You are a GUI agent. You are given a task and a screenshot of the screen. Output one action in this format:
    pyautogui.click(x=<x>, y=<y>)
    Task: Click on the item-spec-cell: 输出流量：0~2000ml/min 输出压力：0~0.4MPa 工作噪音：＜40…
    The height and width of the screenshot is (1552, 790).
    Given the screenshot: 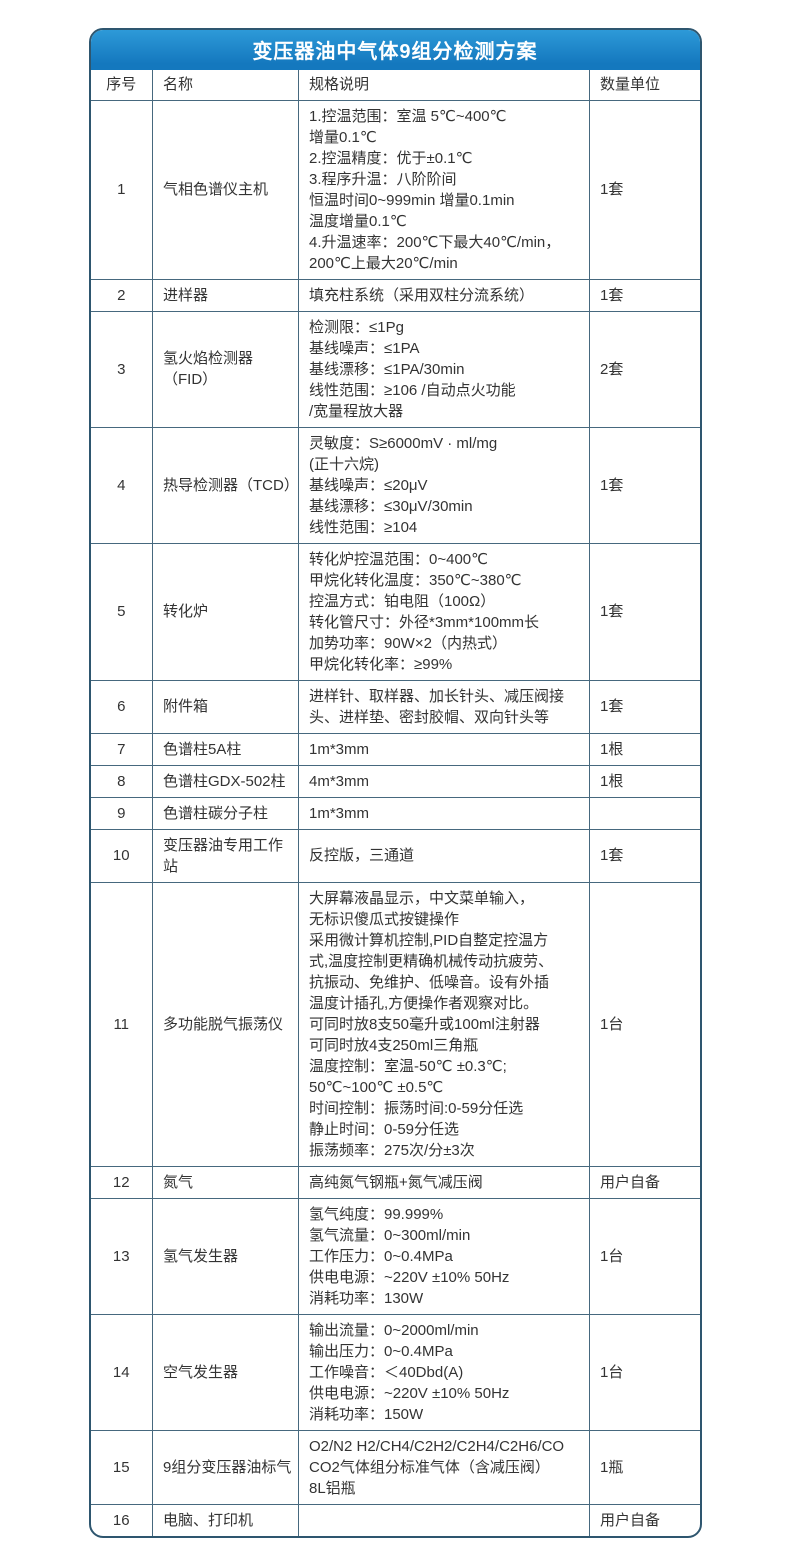 What is the action you would take?
    pyautogui.click(x=444, y=1372)
    